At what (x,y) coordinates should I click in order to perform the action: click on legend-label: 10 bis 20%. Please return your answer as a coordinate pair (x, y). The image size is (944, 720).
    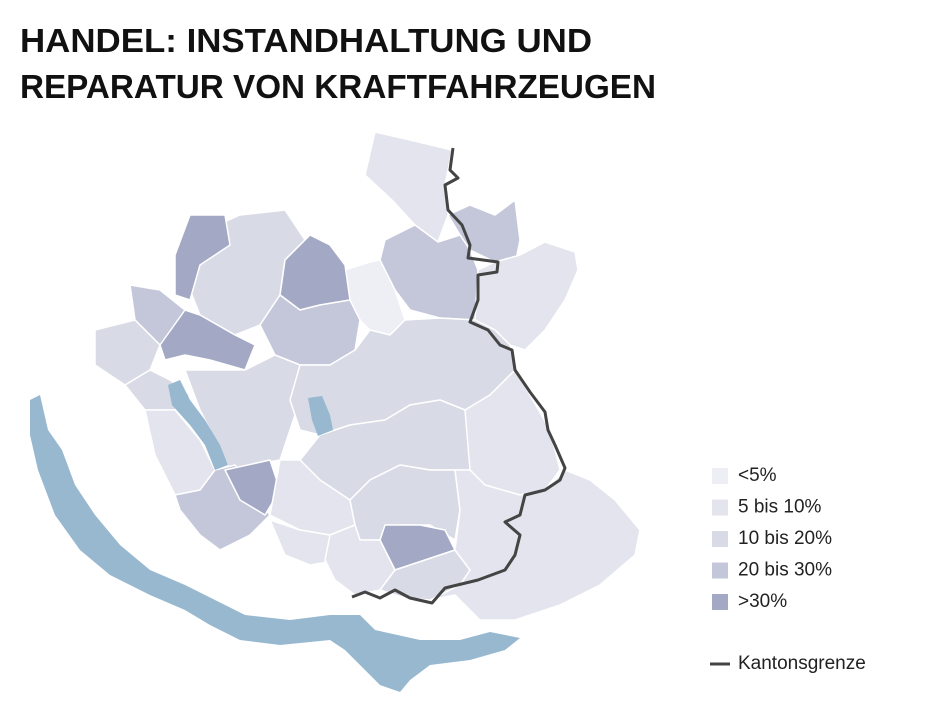
    Looking at the image, I should click on (785, 538).